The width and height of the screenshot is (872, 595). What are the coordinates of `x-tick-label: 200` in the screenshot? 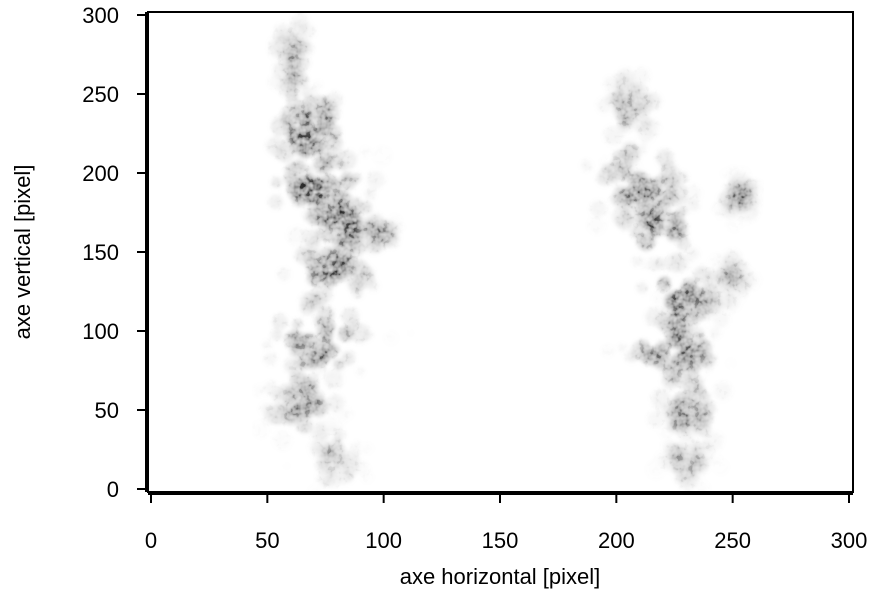 It's located at (616, 540).